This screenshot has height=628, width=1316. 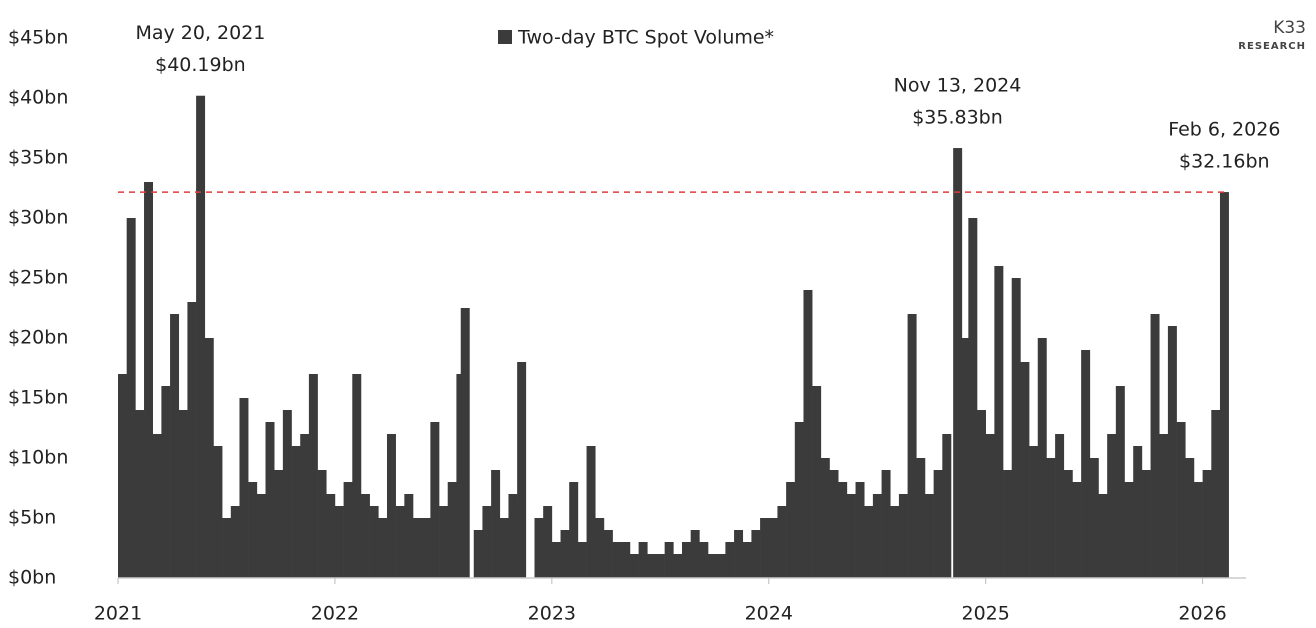 What do you see at coordinates (958, 86) in the screenshot?
I see `annotation-date: Nov 13, 2024` at bounding box center [958, 86].